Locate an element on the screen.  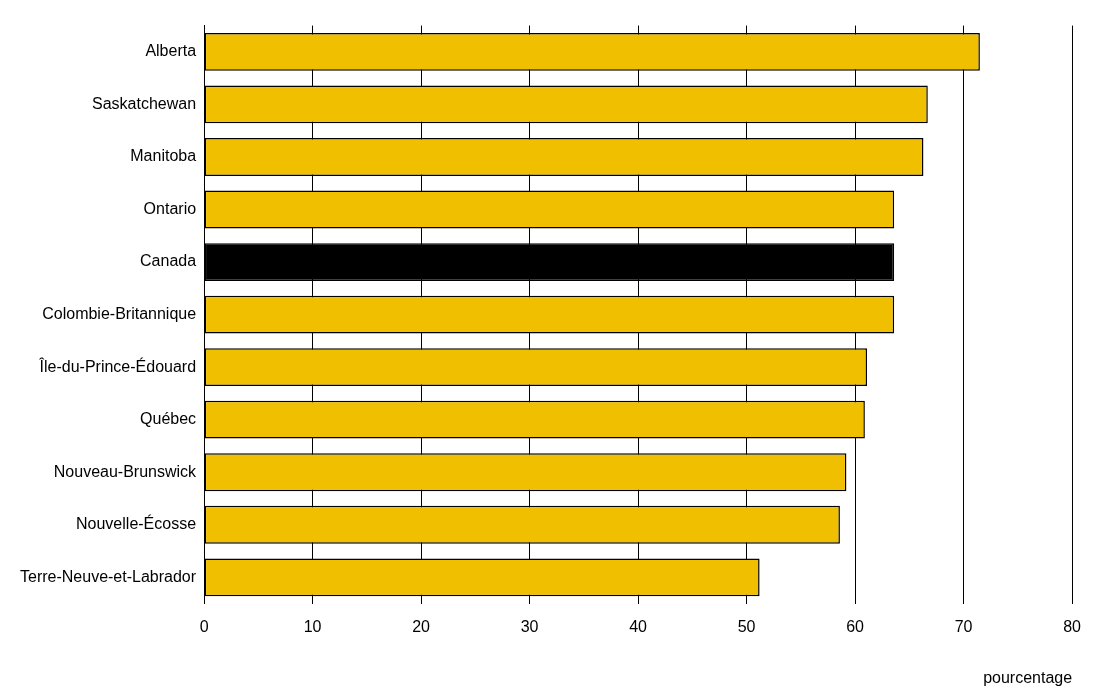
y-tick-label: Terre-Neuve-et-Labrador is located at coordinates (108, 576).